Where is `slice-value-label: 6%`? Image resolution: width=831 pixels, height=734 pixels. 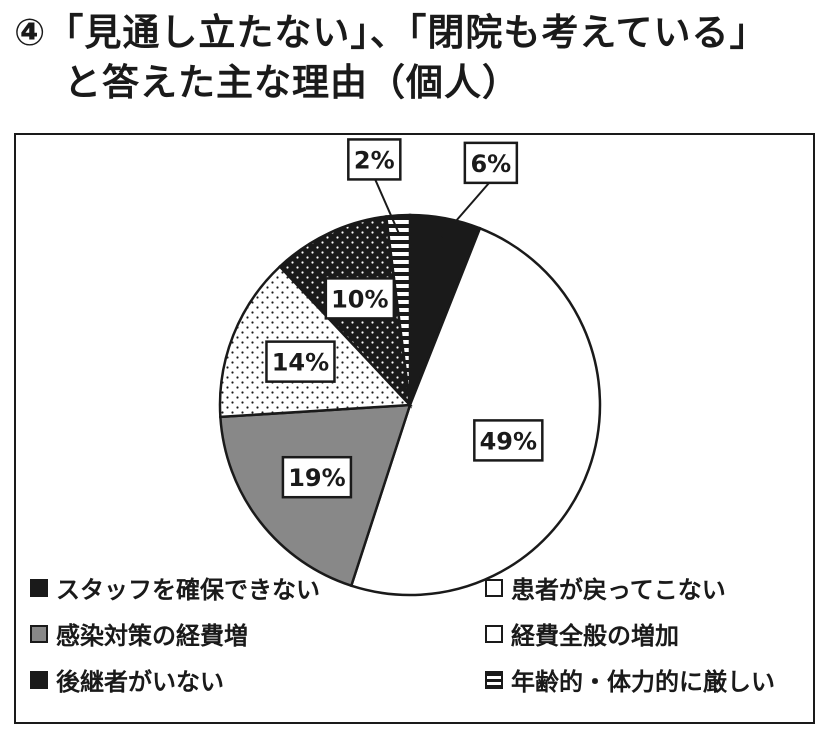 slice-value-label: 6% is located at coordinates (490, 164).